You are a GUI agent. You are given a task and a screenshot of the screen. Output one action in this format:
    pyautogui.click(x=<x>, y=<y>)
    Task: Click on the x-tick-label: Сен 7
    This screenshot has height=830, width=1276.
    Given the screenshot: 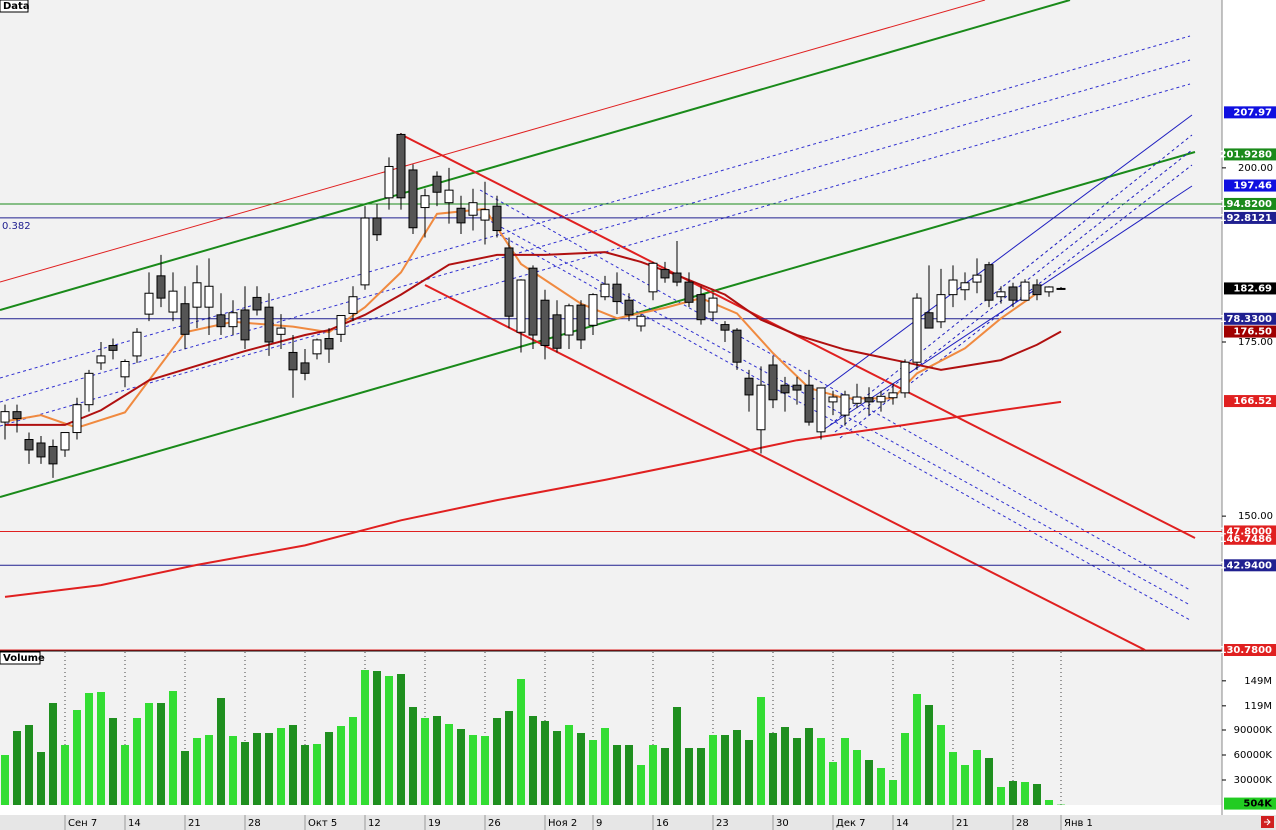 What is the action you would take?
    pyautogui.click(x=82, y=823)
    